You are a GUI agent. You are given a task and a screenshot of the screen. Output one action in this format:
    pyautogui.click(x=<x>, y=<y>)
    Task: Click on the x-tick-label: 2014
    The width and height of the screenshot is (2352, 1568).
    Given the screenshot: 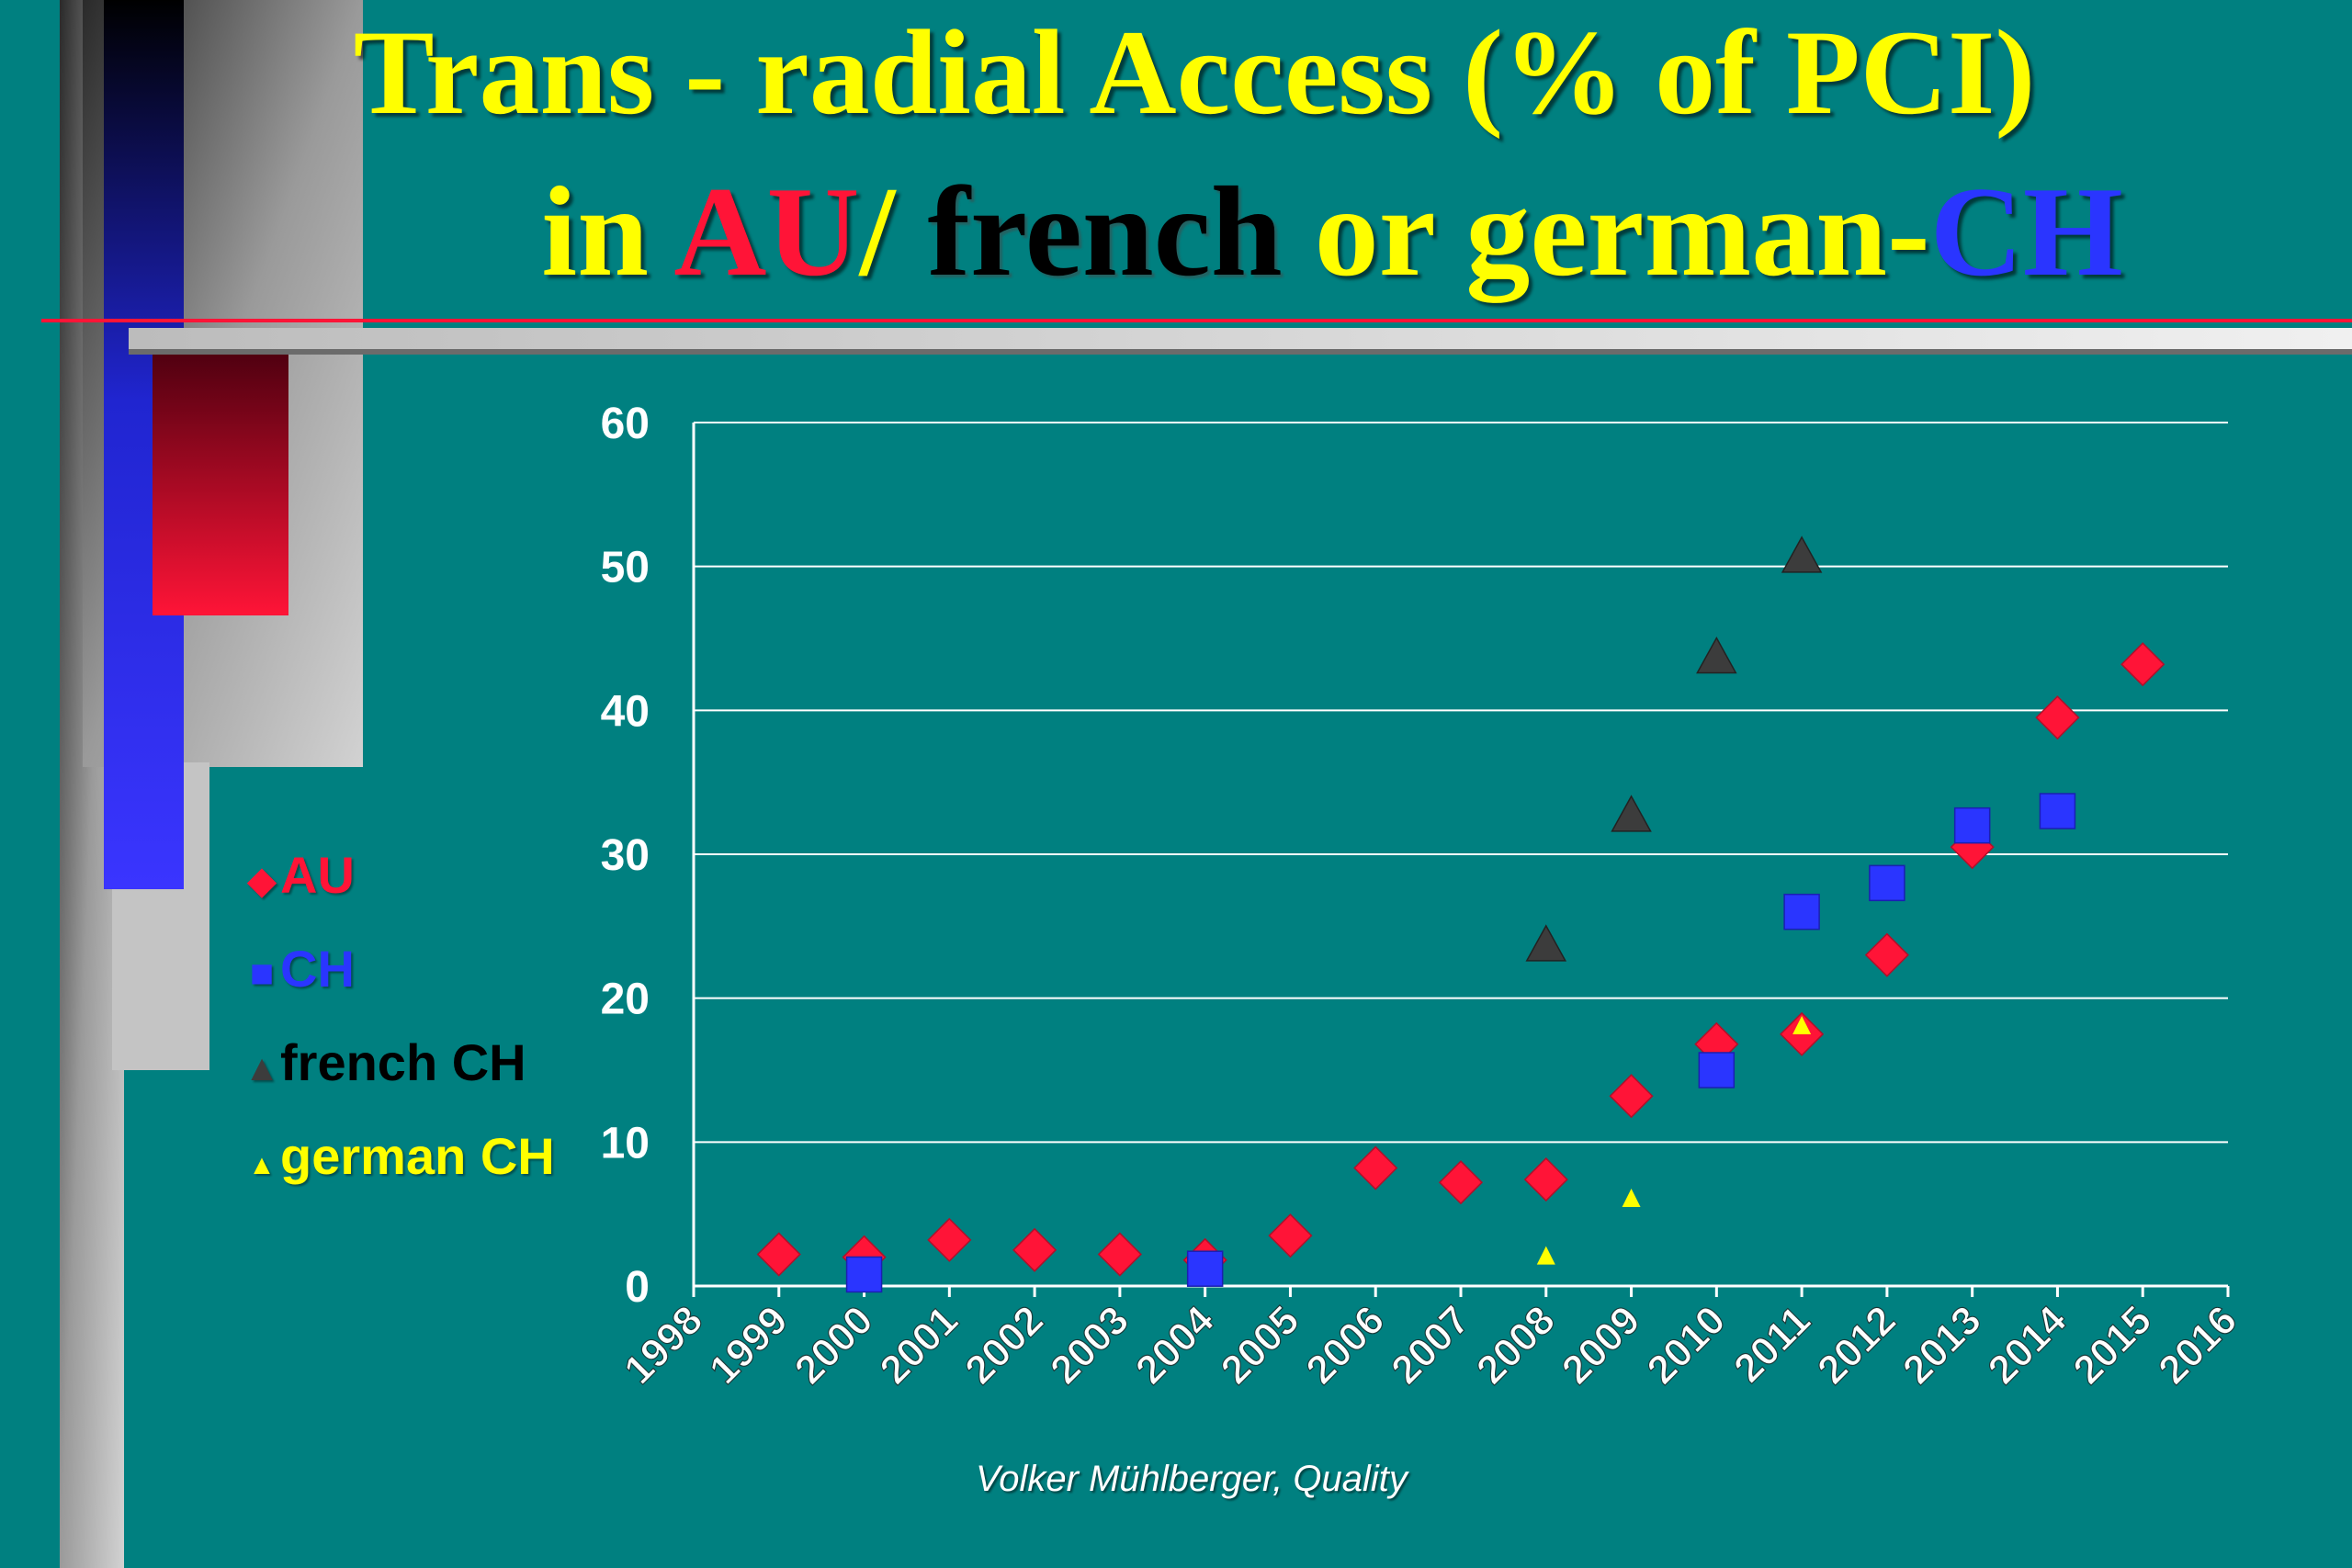 What is the action you would take?
    pyautogui.click(x=2028, y=1345)
    